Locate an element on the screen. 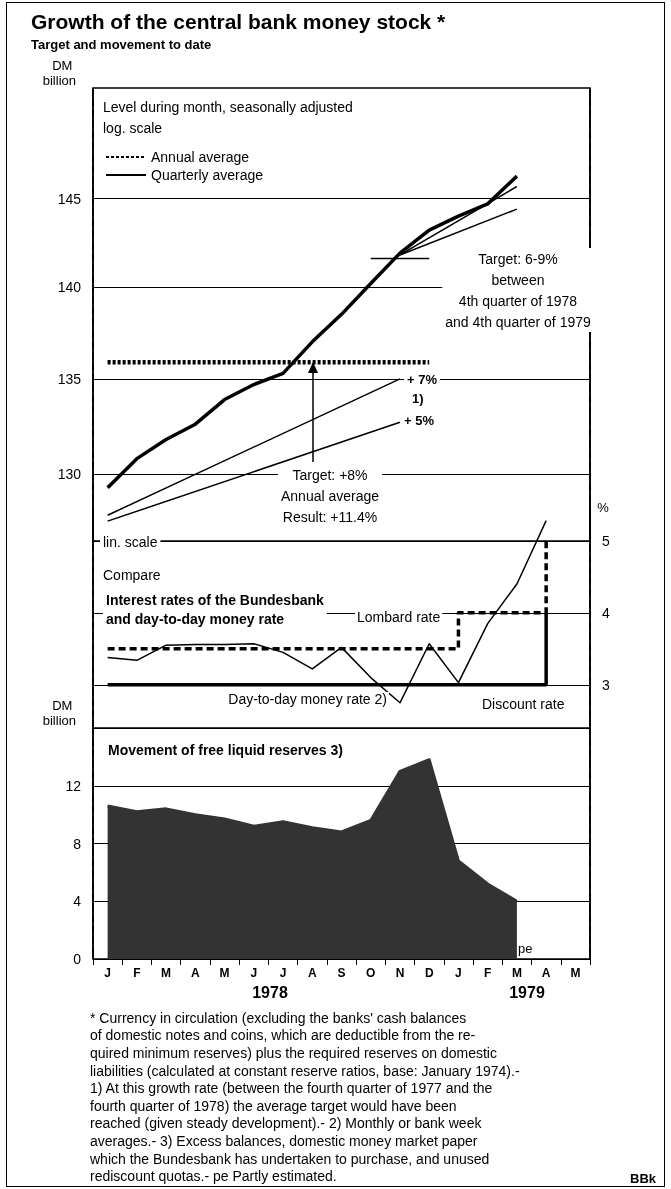 This screenshot has width=671, height=1189. text: * Currency in circulation (excluding the banks' cash balances of domestic notes and coins, which are deductible from the re- quired minimum reserves) plus the required reserves on domestic liabilities (calculated at constant reserve ratios, base: January 1974).- 1) At this growth rate (between the fourth quarter of 1977 and the fourth quarter of 1978) the average target would have been reached (given steady development).- 2) Monthly or bank week averages.- 3) Excess balances, domestic money market paper which the Bundesbank has undertaken to purchase, and unused rediscount quotas.- pe Partly estimated. is located at coordinates (305, 1097).